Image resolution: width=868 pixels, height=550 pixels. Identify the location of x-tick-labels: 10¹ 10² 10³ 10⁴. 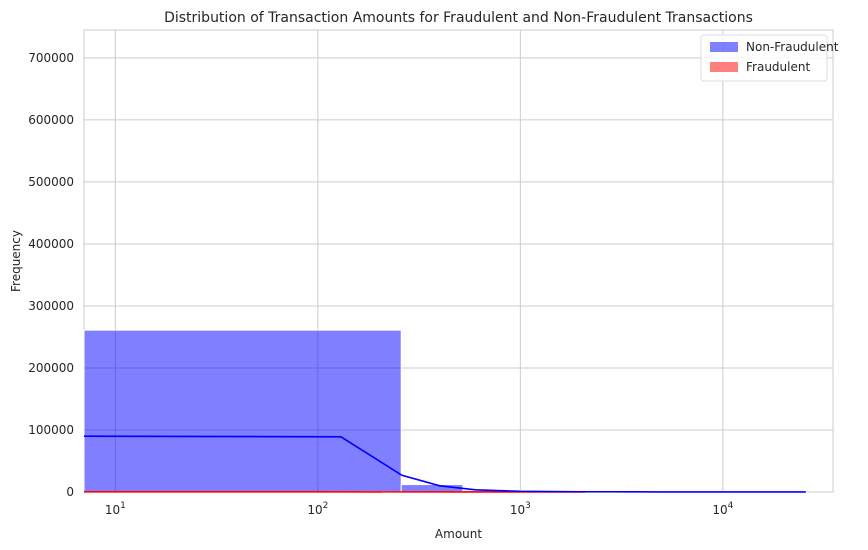
(419, 509).